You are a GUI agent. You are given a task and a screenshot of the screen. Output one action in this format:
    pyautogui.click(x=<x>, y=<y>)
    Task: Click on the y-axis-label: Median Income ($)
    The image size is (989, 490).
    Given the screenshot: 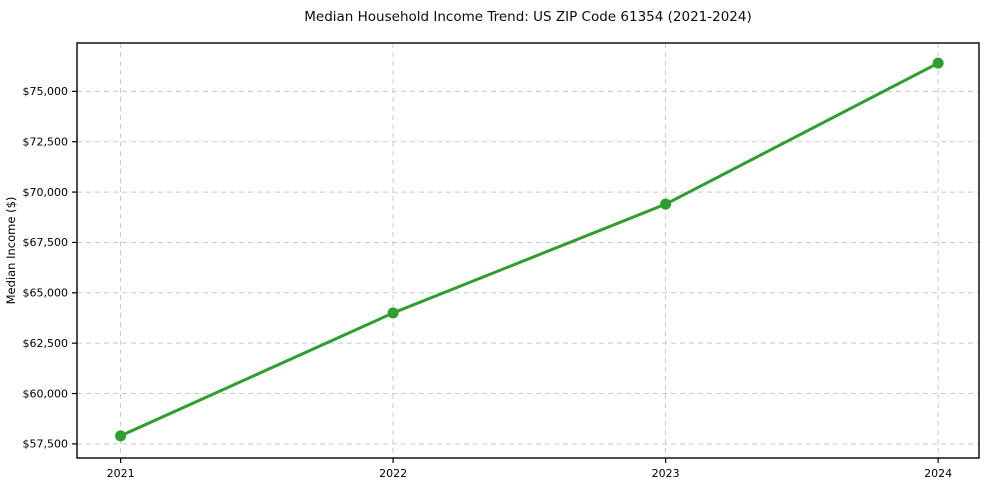 What is the action you would take?
    pyautogui.click(x=11, y=251)
    